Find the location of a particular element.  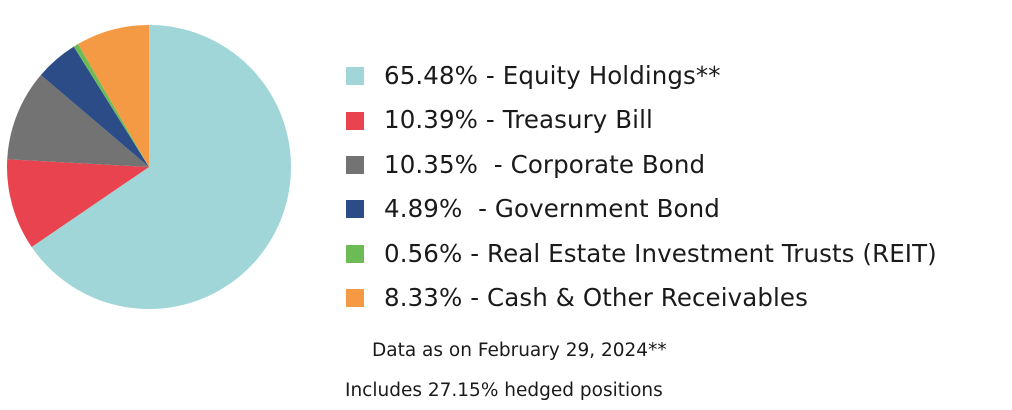

legend-item-equity: 65.48% - Equity Holdings** is located at coordinates (641, 76).